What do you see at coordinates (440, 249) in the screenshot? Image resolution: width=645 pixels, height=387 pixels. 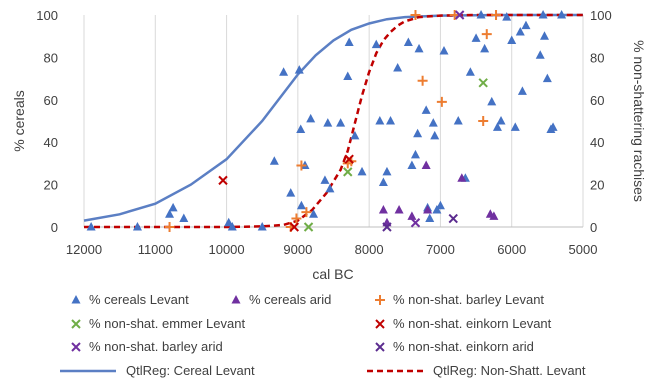 I see `x-tick-label: 7000` at bounding box center [440, 249].